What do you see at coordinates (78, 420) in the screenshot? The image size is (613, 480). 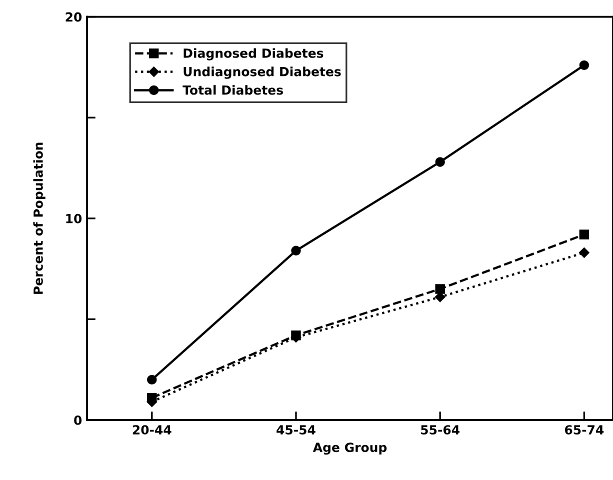 I see `y-tick-label: 0` at bounding box center [78, 420].